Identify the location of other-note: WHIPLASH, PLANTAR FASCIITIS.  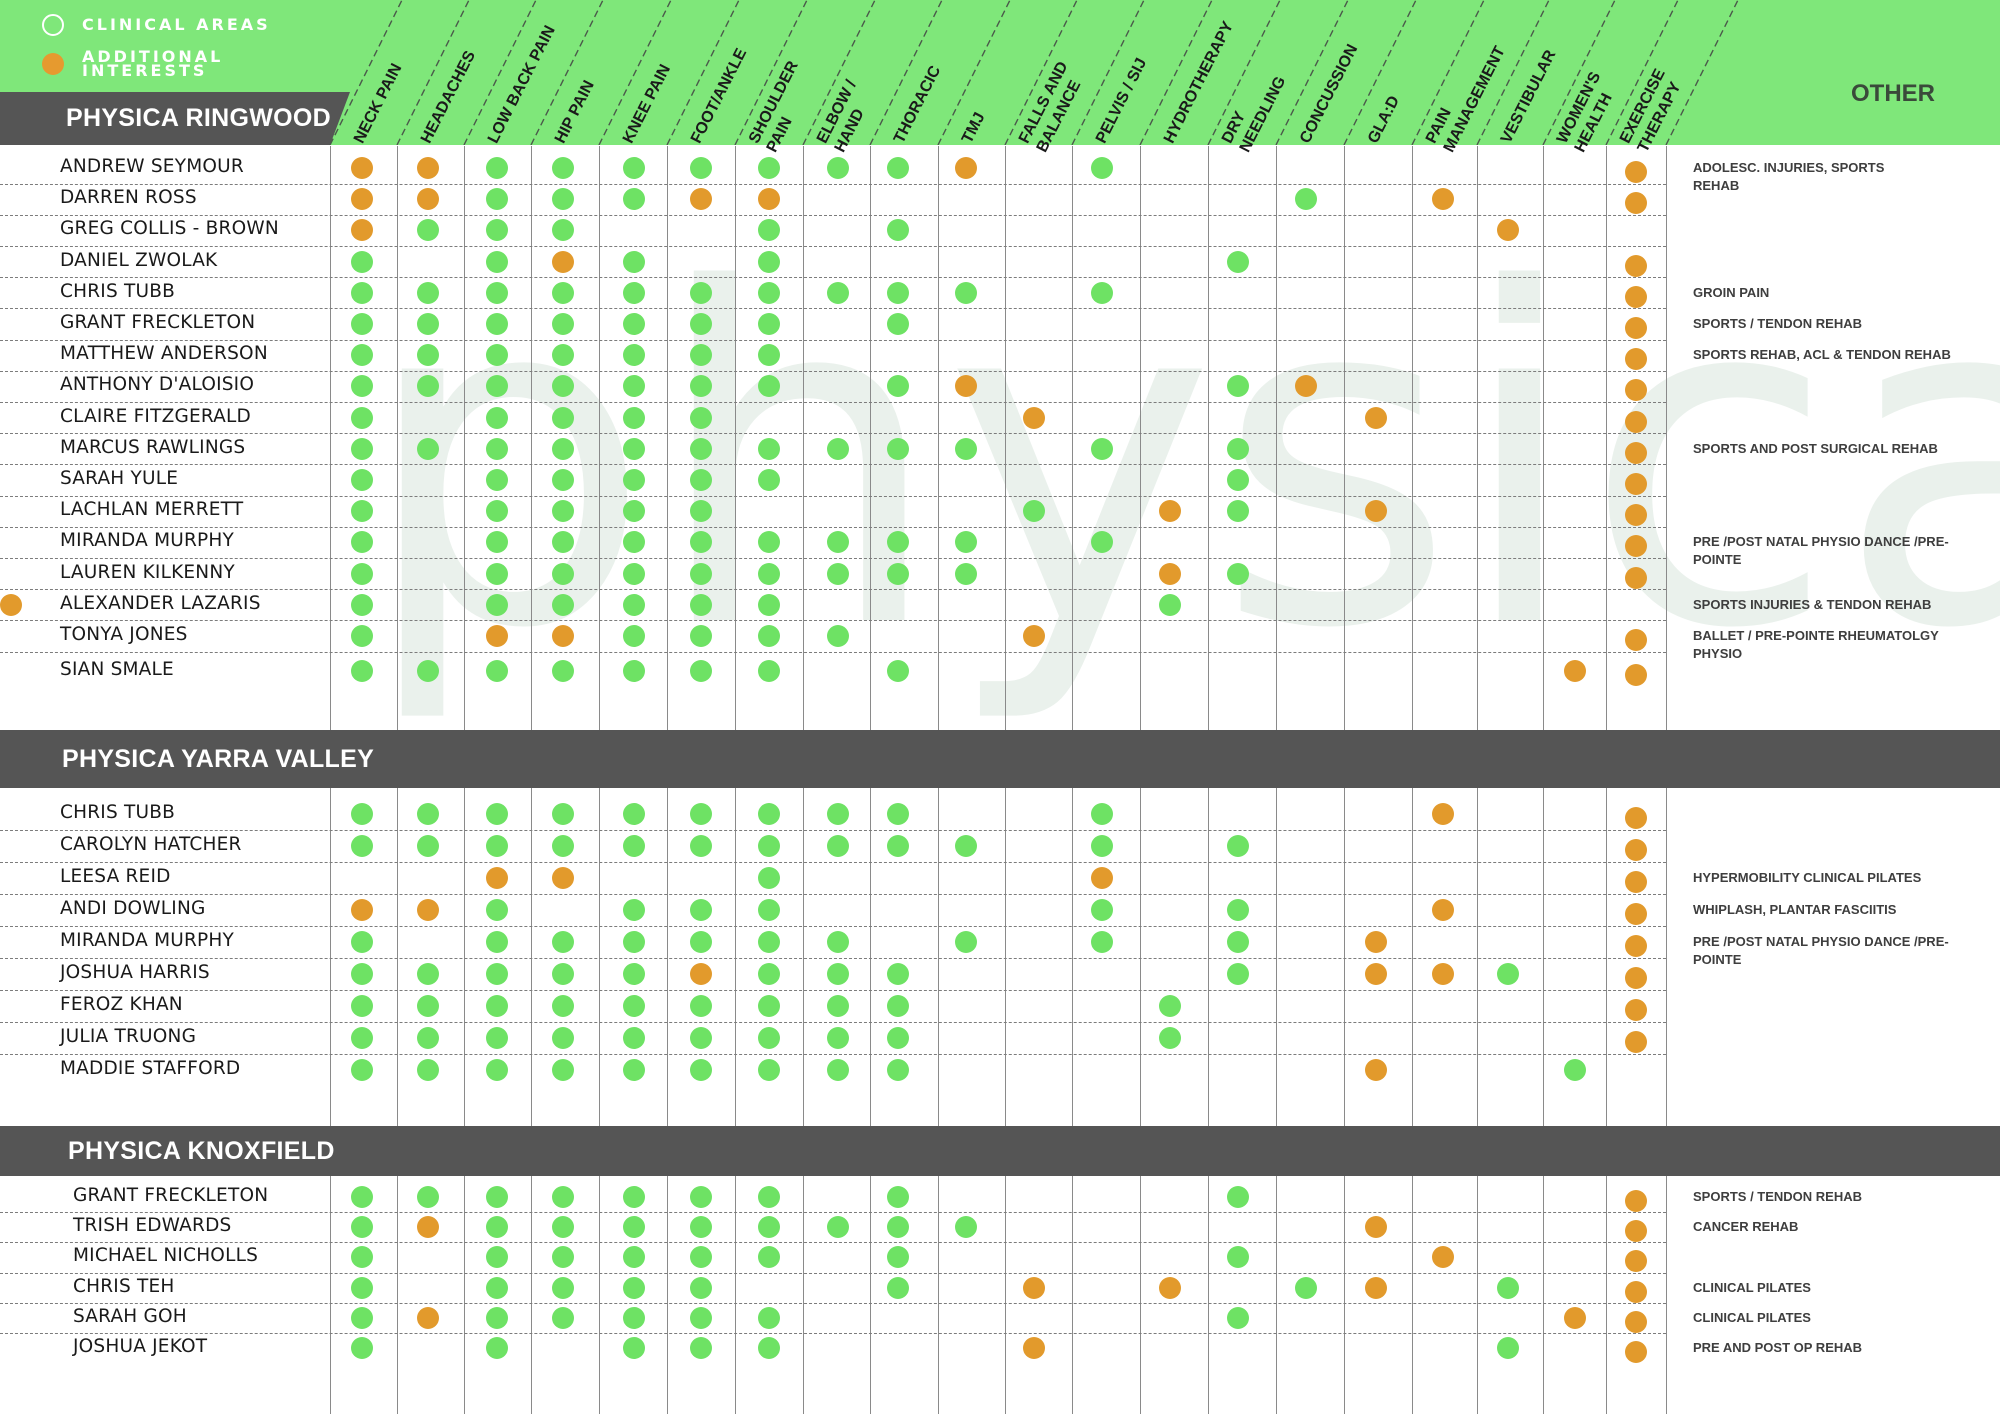
(1795, 909).